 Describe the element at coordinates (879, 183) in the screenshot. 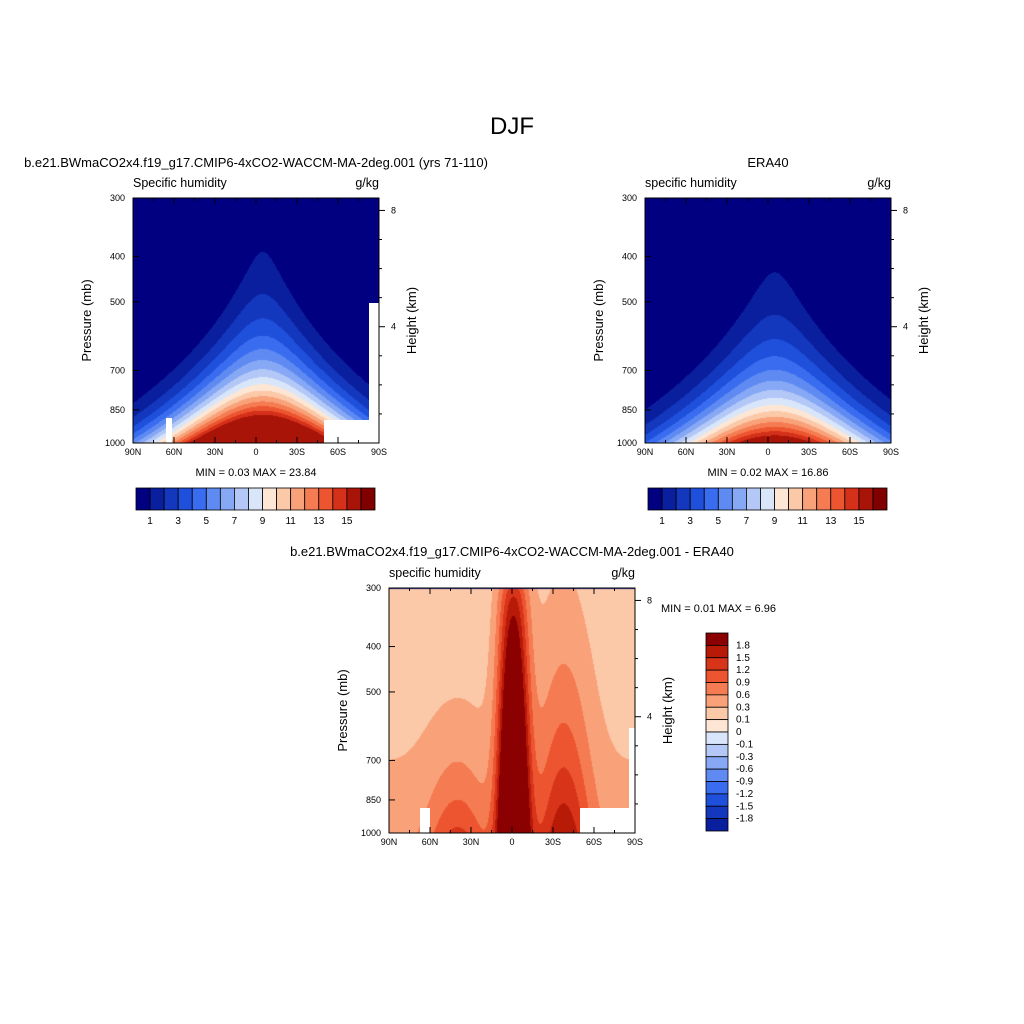

I see `panel-obs-right-label: g/kg` at that location.